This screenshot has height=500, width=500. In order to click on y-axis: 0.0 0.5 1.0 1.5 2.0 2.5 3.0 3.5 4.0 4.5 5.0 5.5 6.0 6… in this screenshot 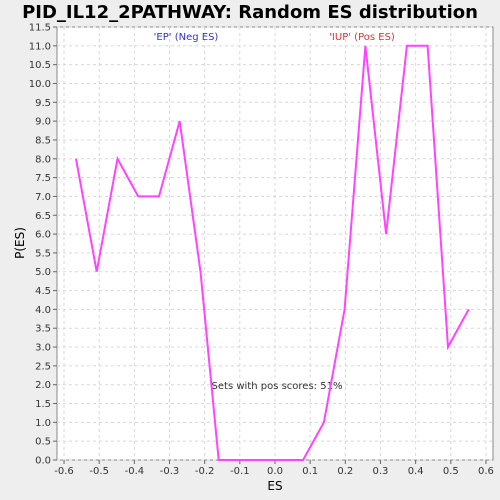, I will do `click(43, 245)`.